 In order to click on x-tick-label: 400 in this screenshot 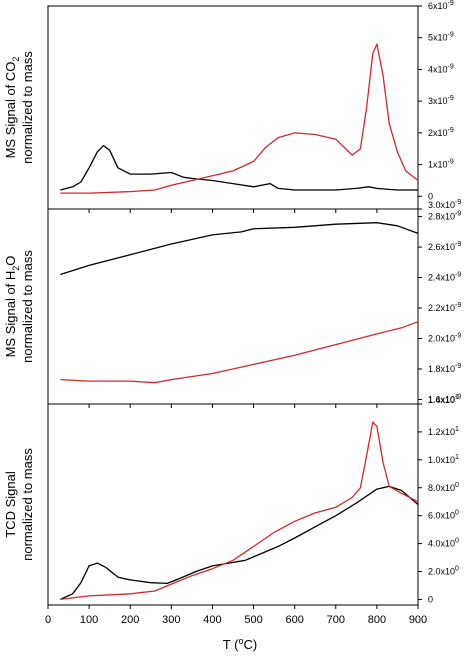, I will do `click(212, 620)`.